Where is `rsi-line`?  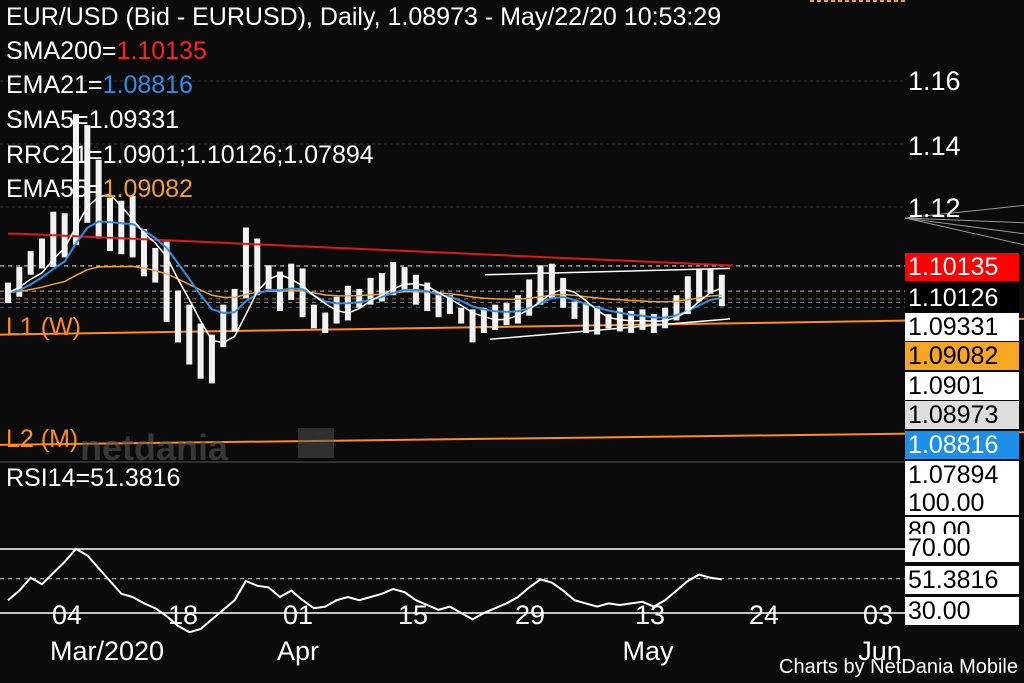
rsi-line is located at coordinates (364, 590).